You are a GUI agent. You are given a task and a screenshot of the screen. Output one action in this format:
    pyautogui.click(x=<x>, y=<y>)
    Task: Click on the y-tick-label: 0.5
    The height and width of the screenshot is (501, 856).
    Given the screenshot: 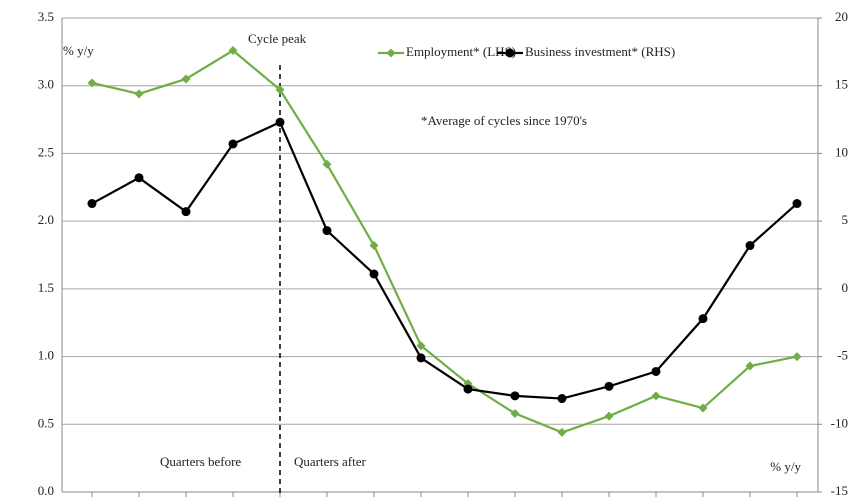 What is the action you would take?
    pyautogui.click(x=46, y=422)
    